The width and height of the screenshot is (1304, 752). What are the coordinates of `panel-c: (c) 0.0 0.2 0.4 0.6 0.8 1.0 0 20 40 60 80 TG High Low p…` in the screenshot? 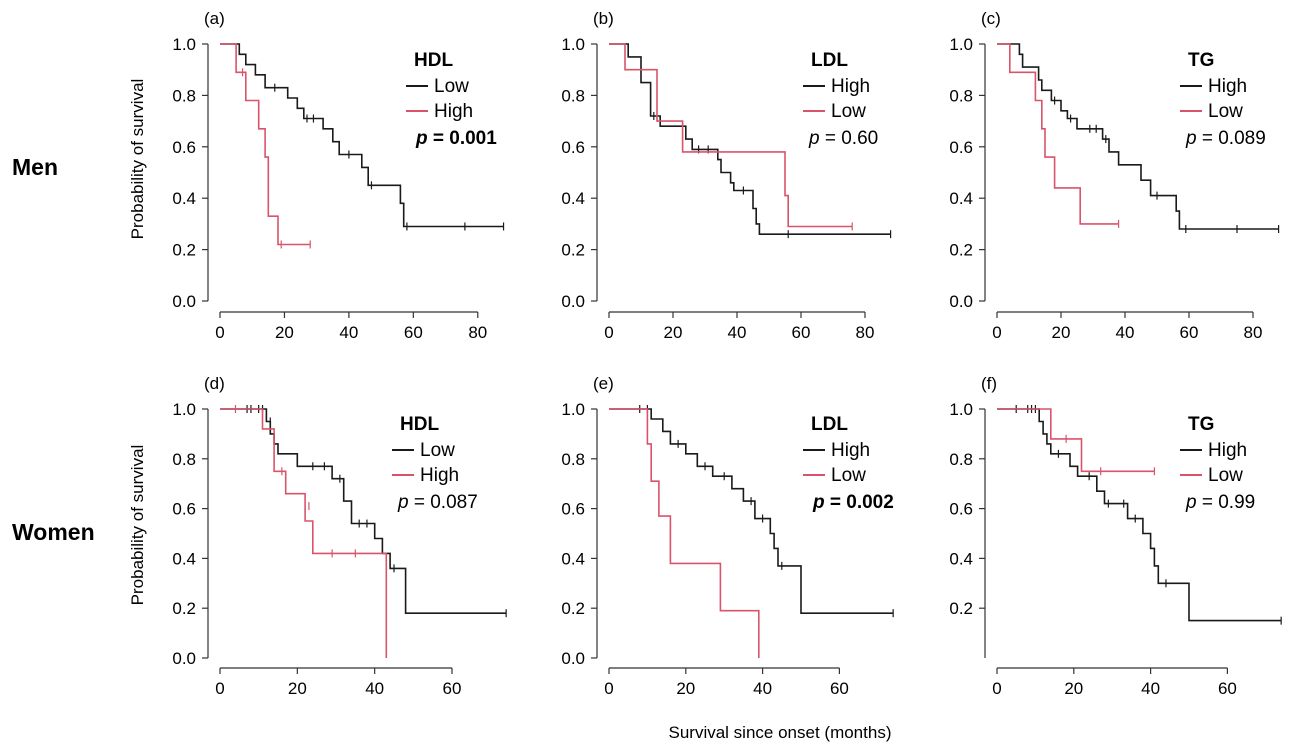 It's located at (1114, 175).